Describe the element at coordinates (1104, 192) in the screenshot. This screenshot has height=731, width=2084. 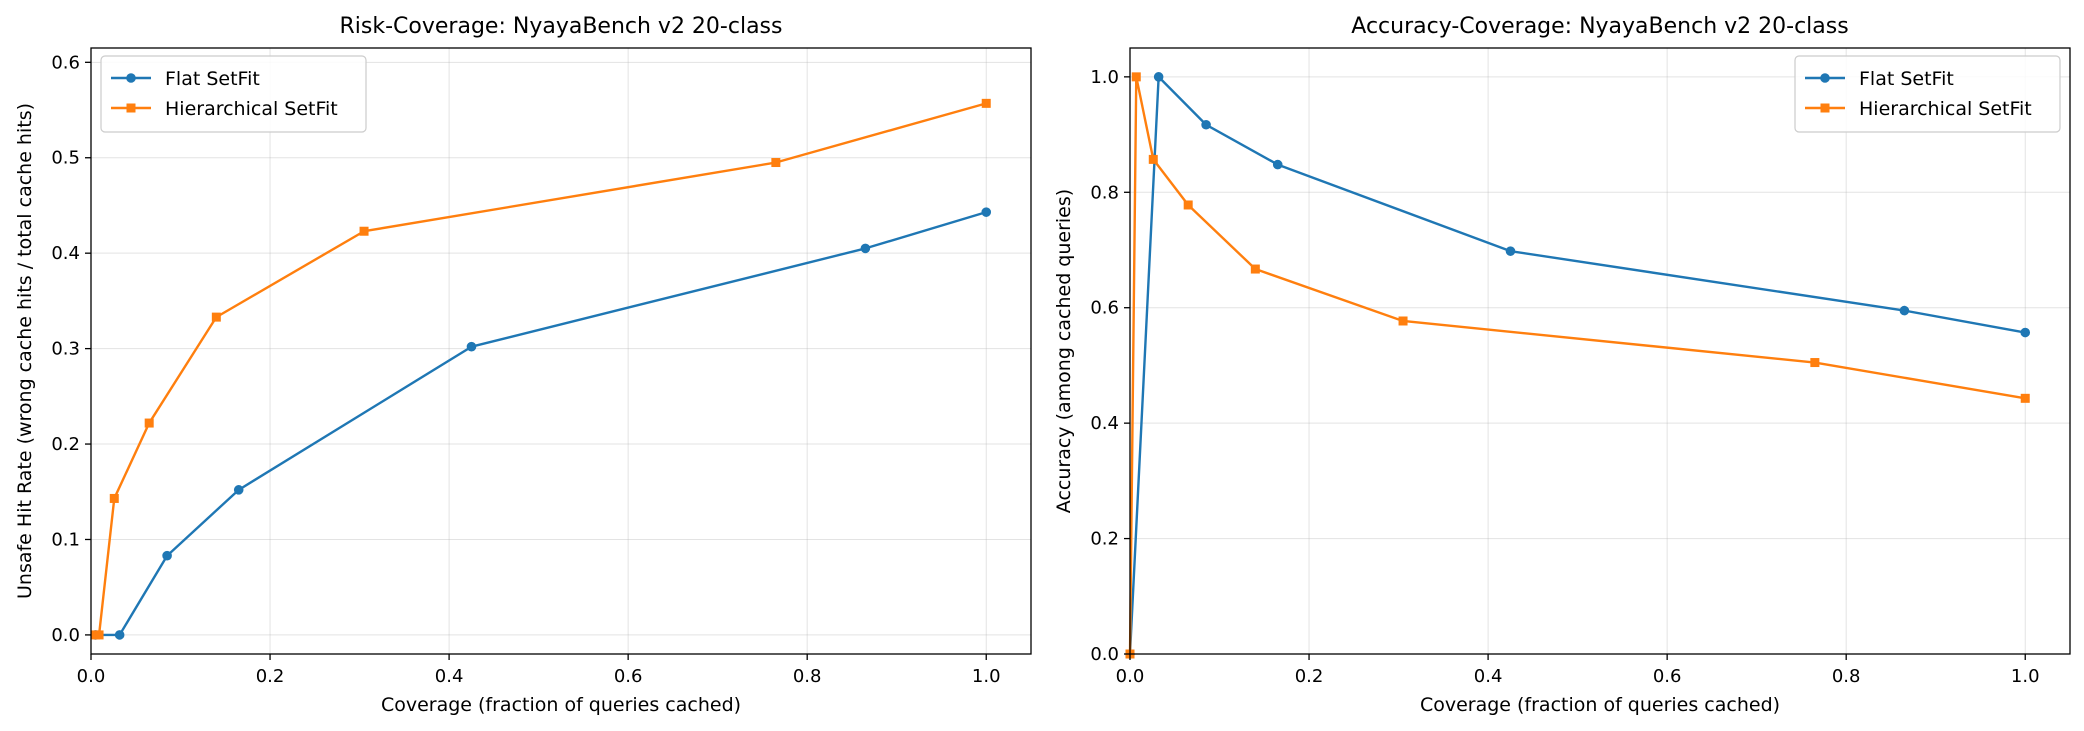
I see `y-tick-label: 0.8` at that location.